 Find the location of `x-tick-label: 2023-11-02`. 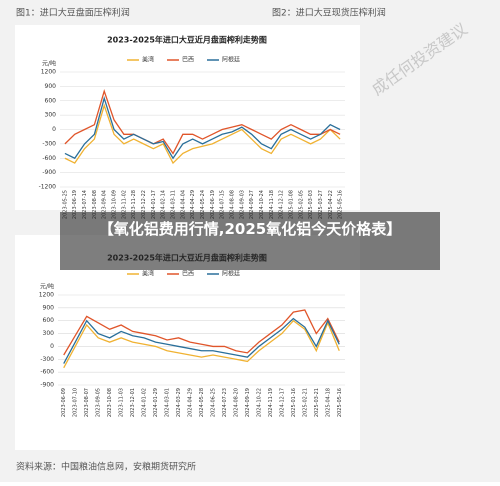

x-tick-label: 2023-11-02 is located at coordinates (124, 204).